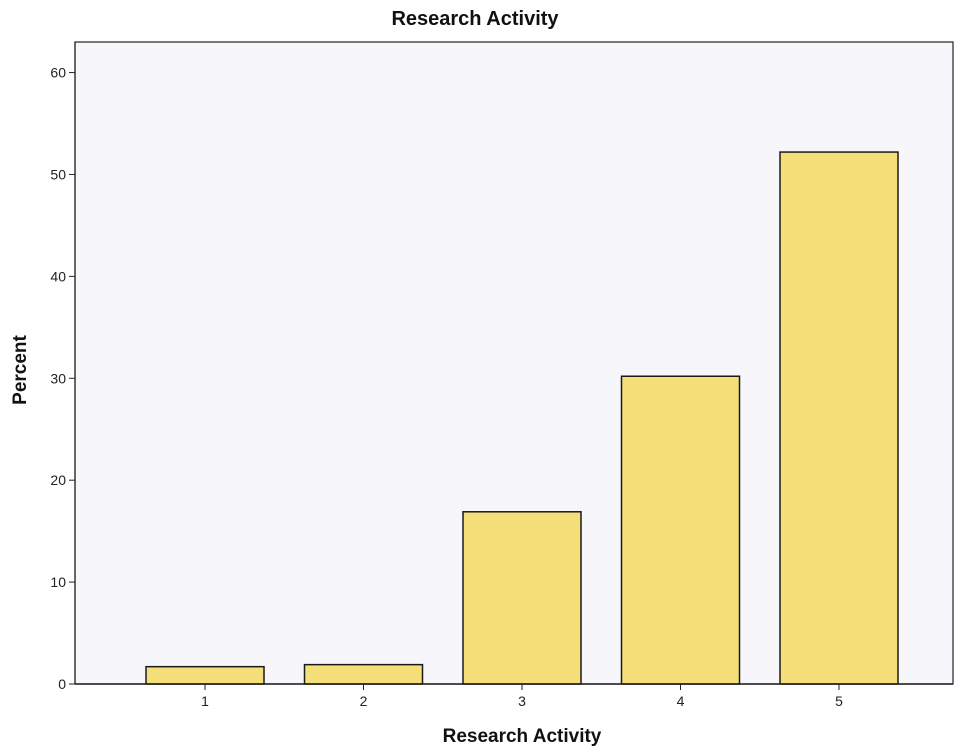 The image size is (955, 753). Describe the element at coordinates (839, 701) in the screenshot. I see `x-tick-label-5: 5` at that location.